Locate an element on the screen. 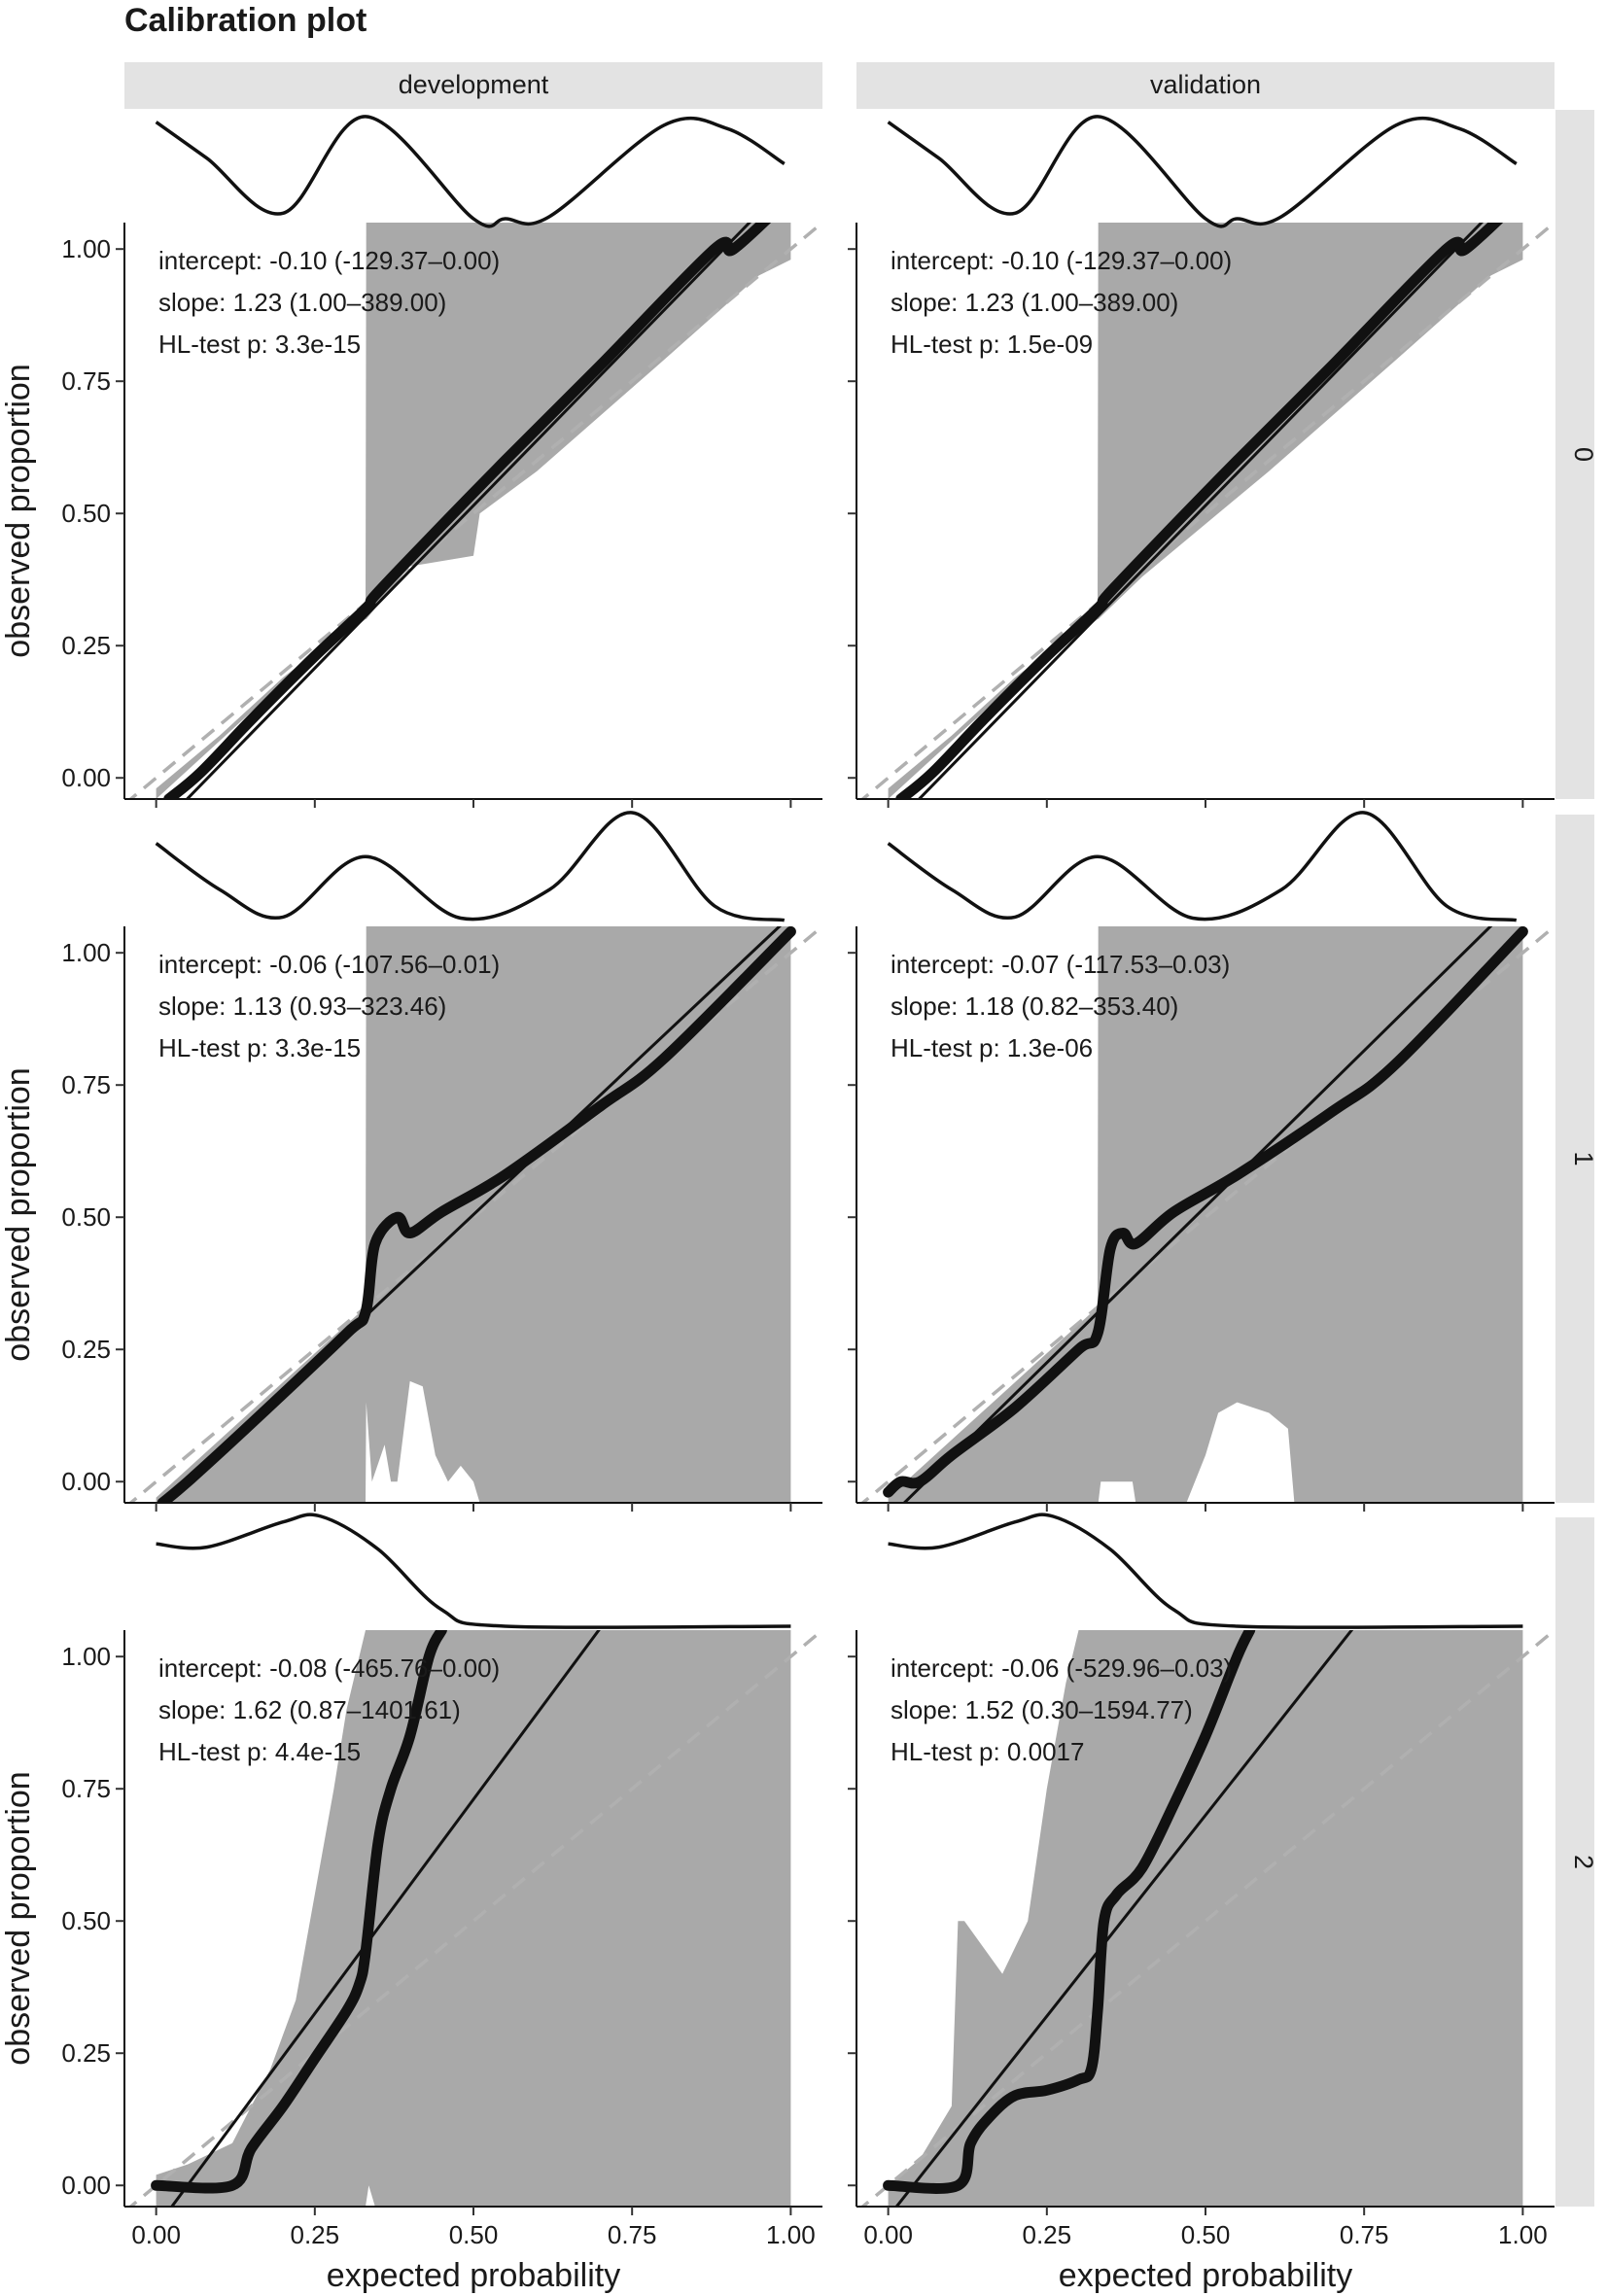  panel-stat-text: HL-test p: 4.4e-15 is located at coordinates (259, 1751).